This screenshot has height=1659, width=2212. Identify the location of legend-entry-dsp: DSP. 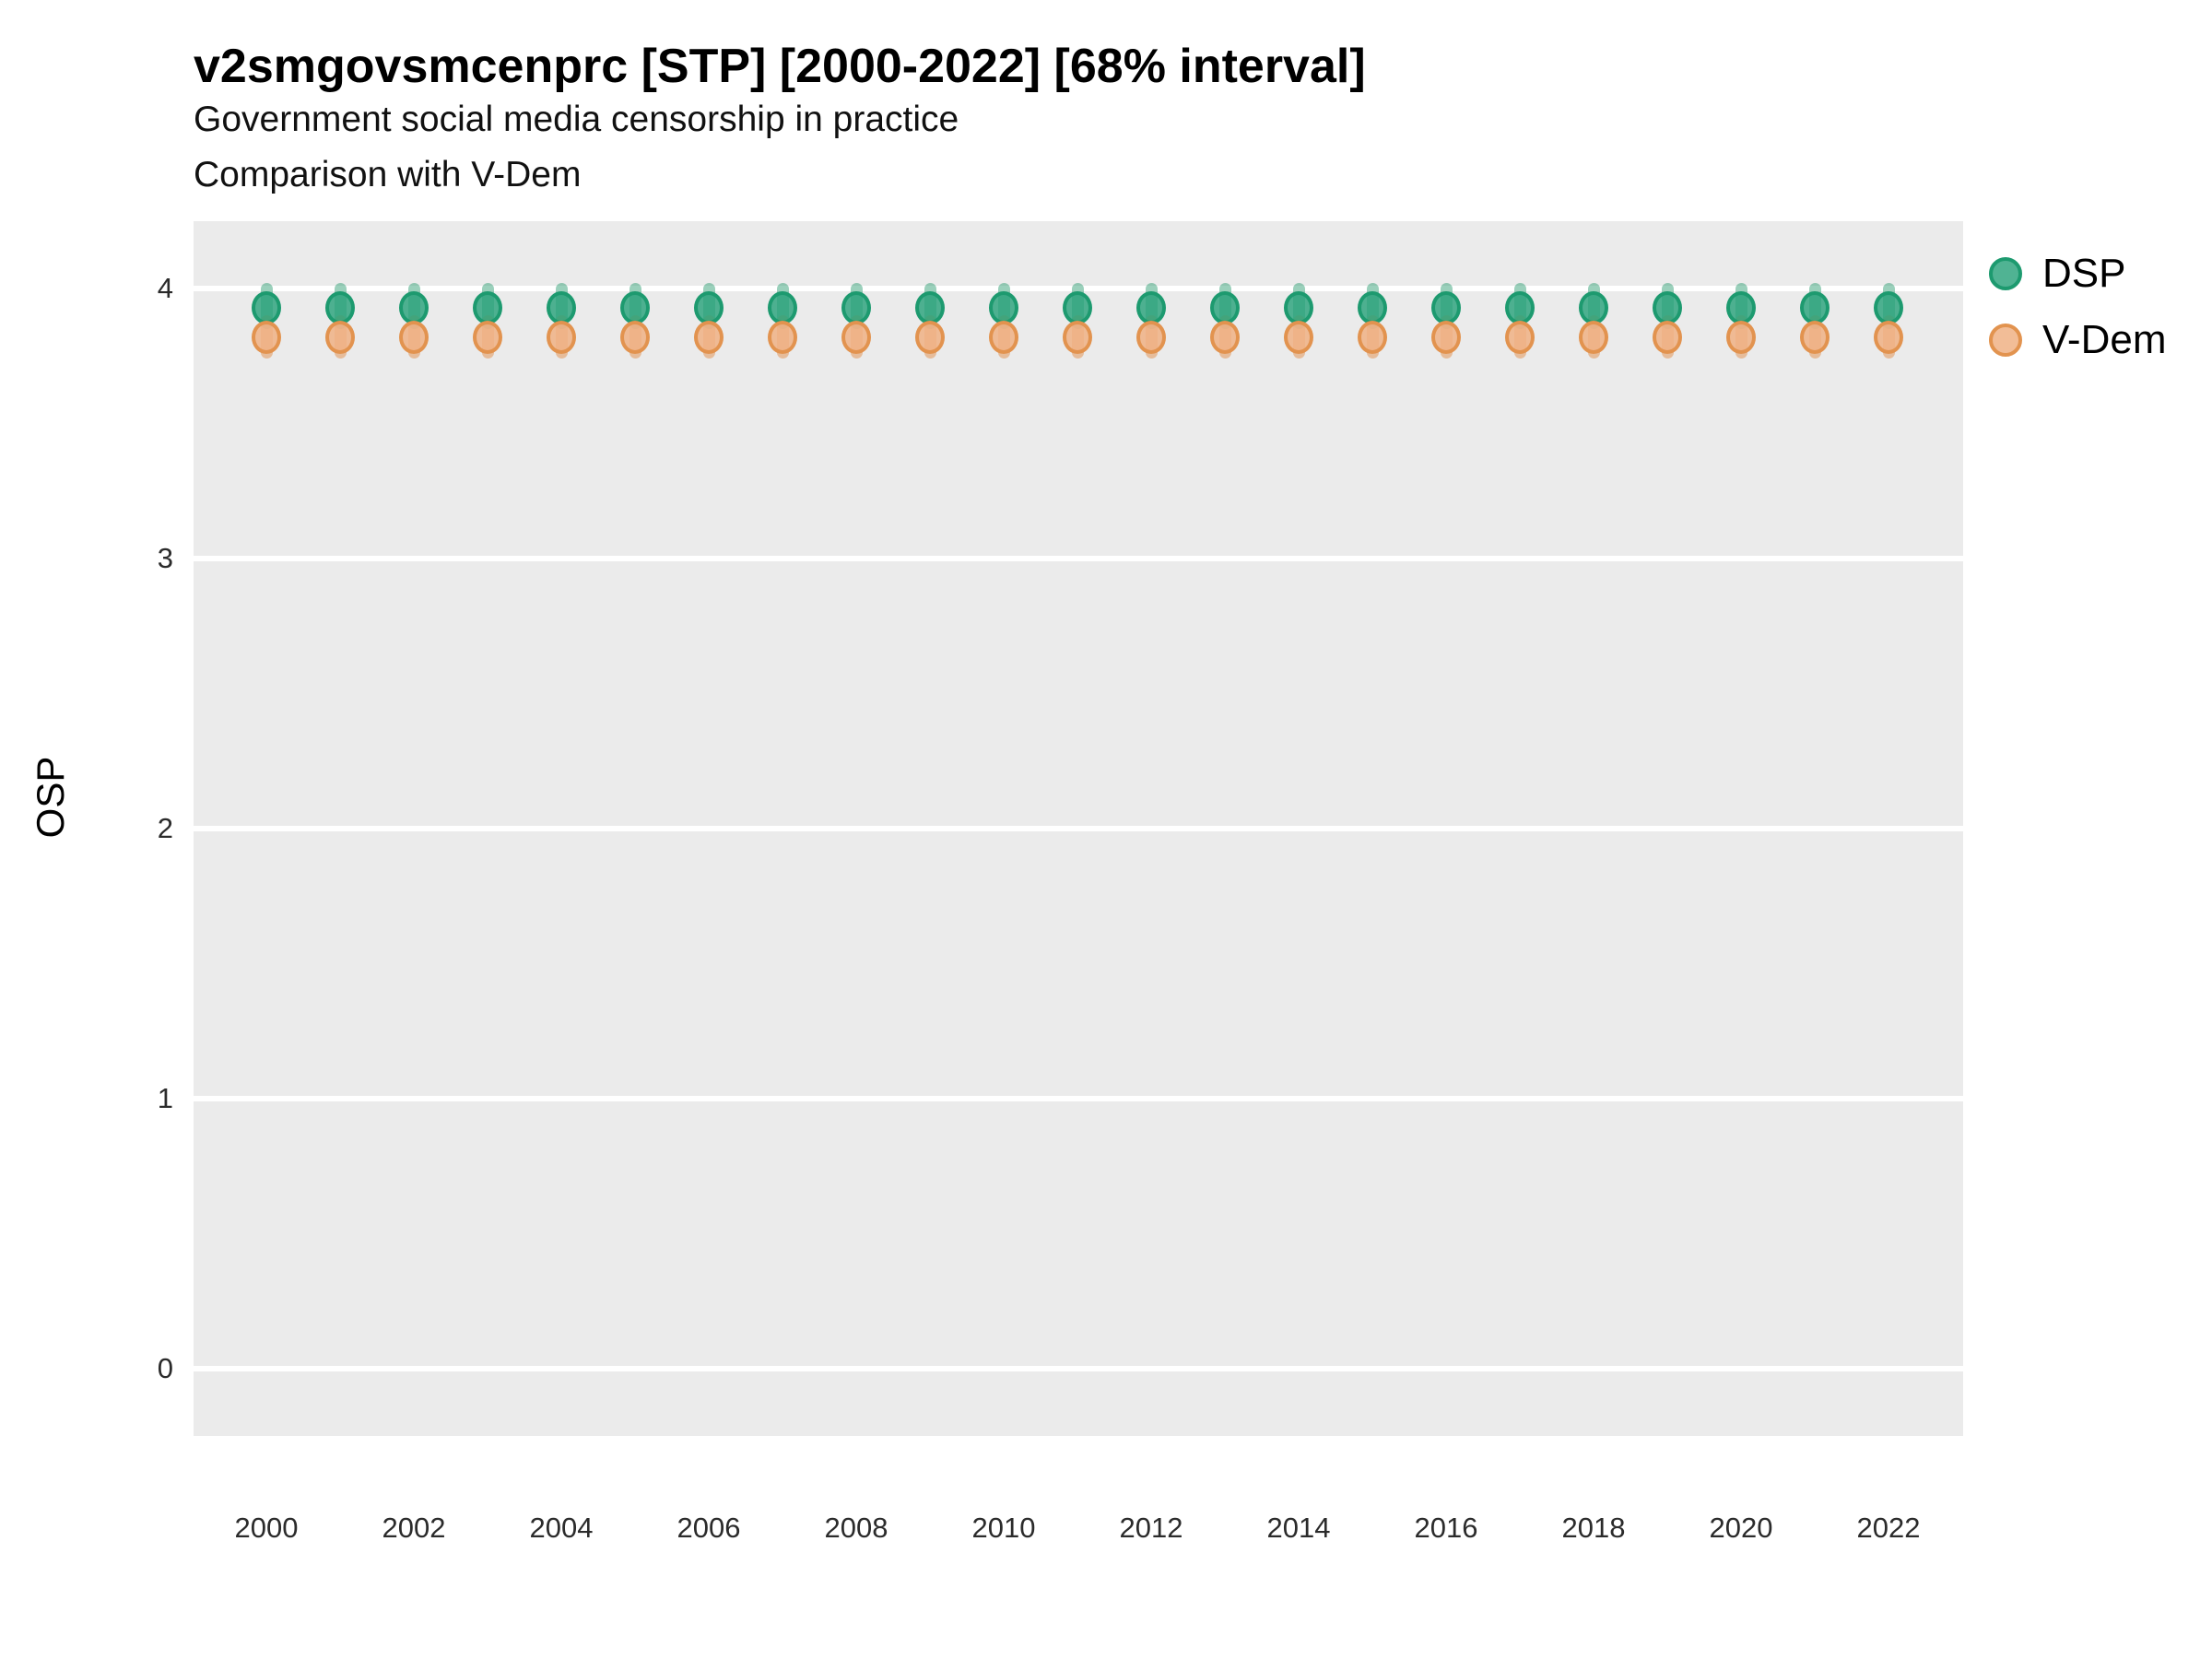
(2077, 274).